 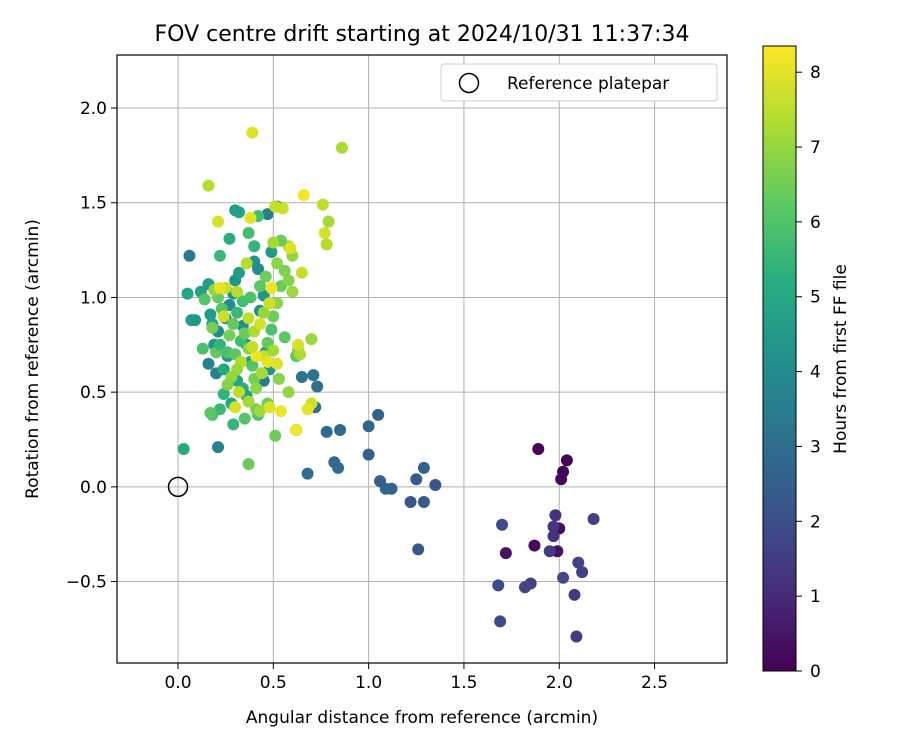 What do you see at coordinates (779, 358) in the screenshot?
I see `colorbar-gradient` at bounding box center [779, 358].